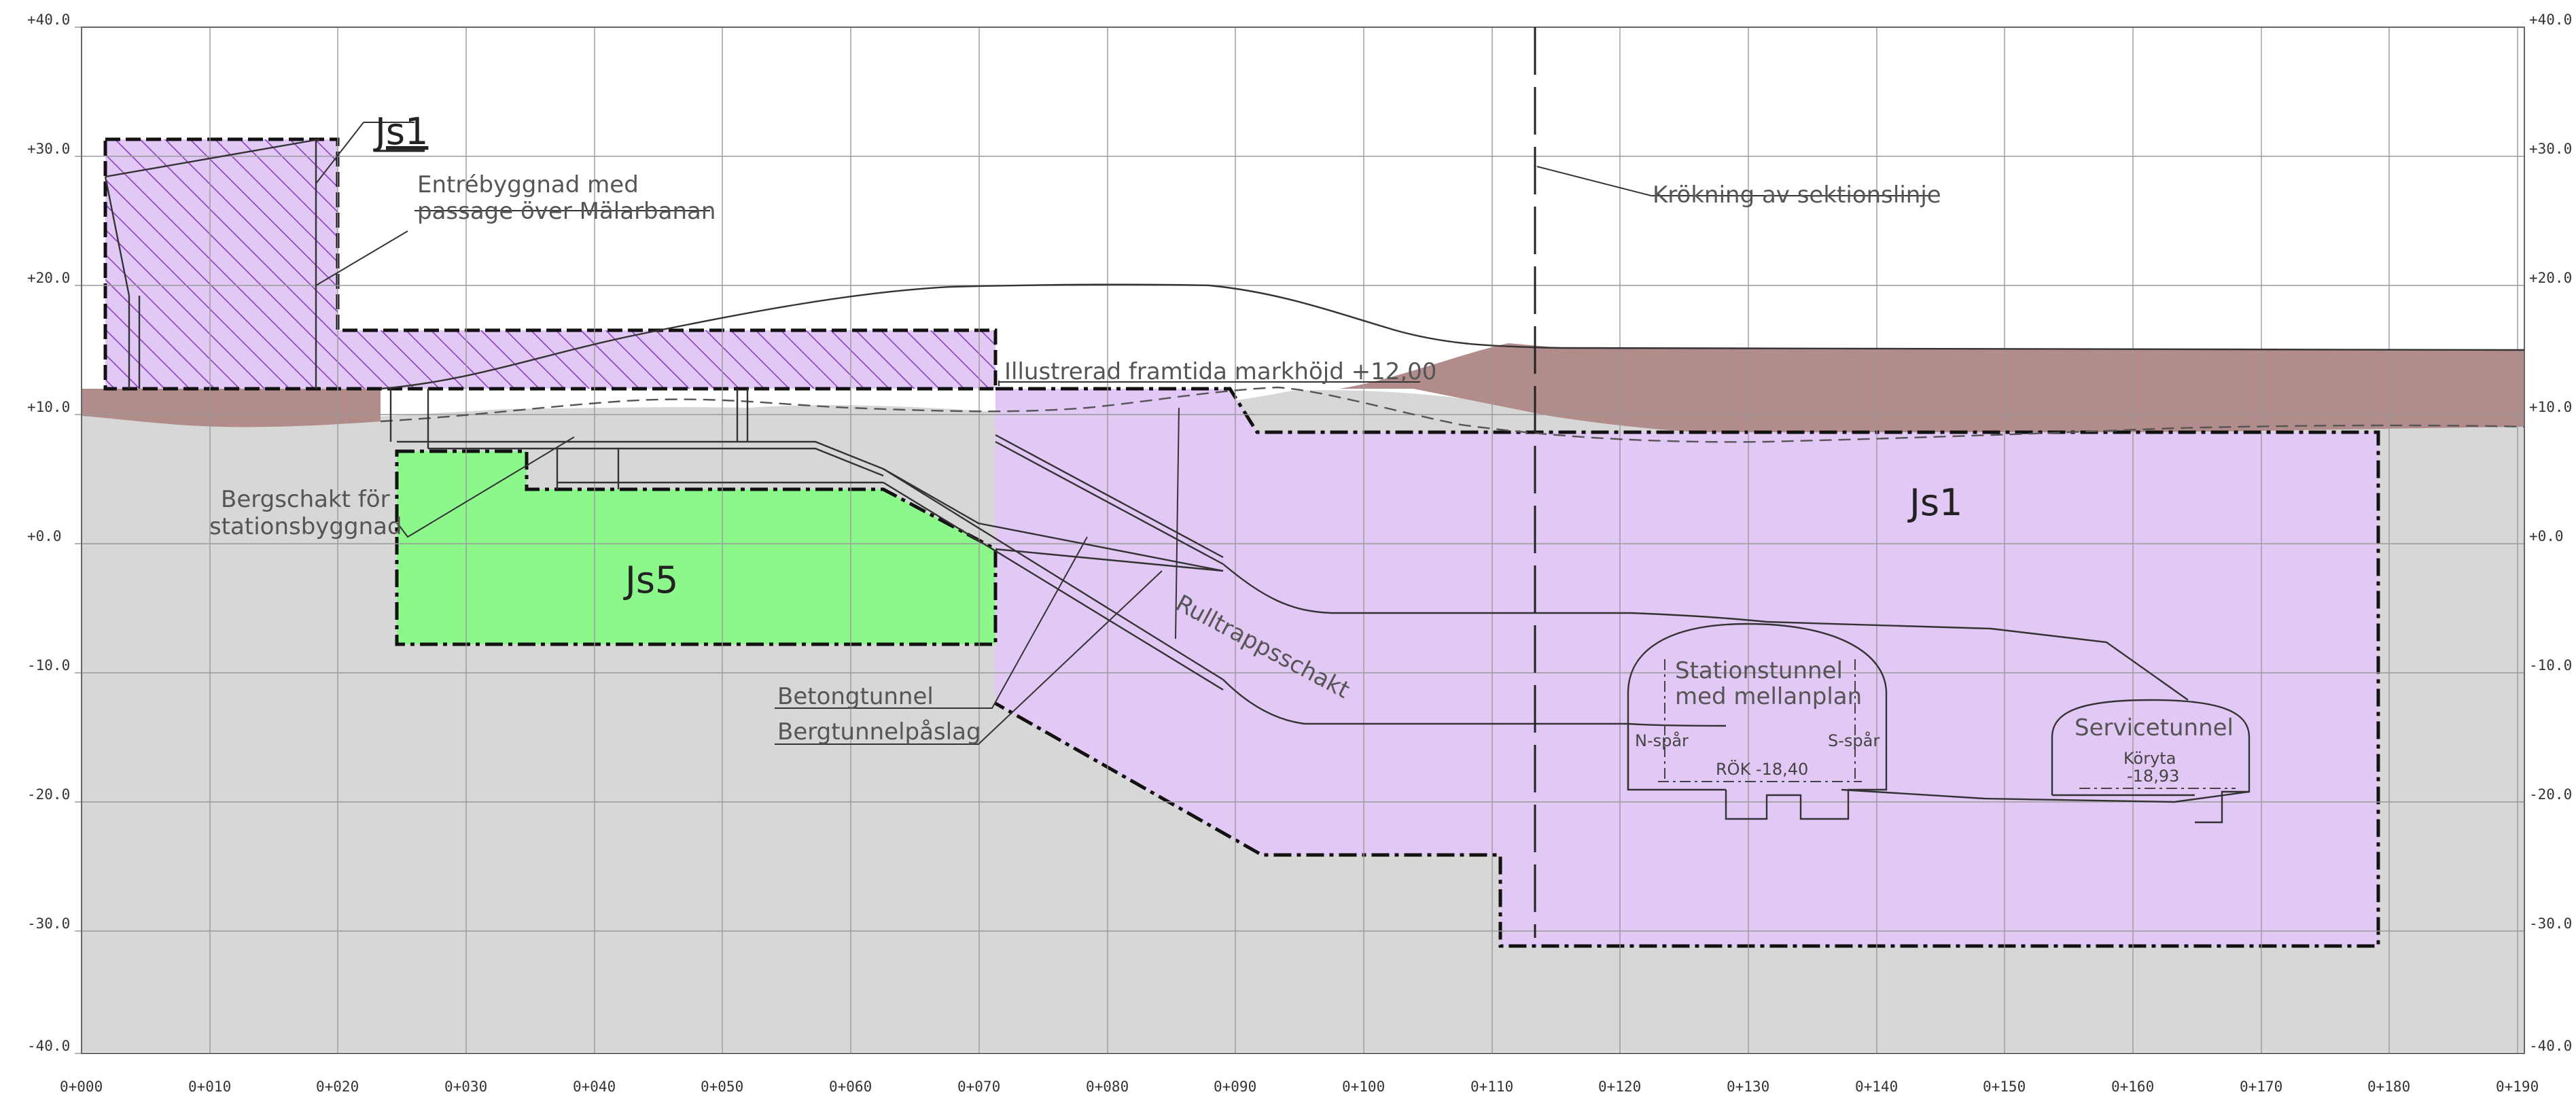 This screenshot has height=1103, width=2576. Describe the element at coordinates (1619, 1087) in the screenshot. I see `chainage-label: 0+120` at that location.